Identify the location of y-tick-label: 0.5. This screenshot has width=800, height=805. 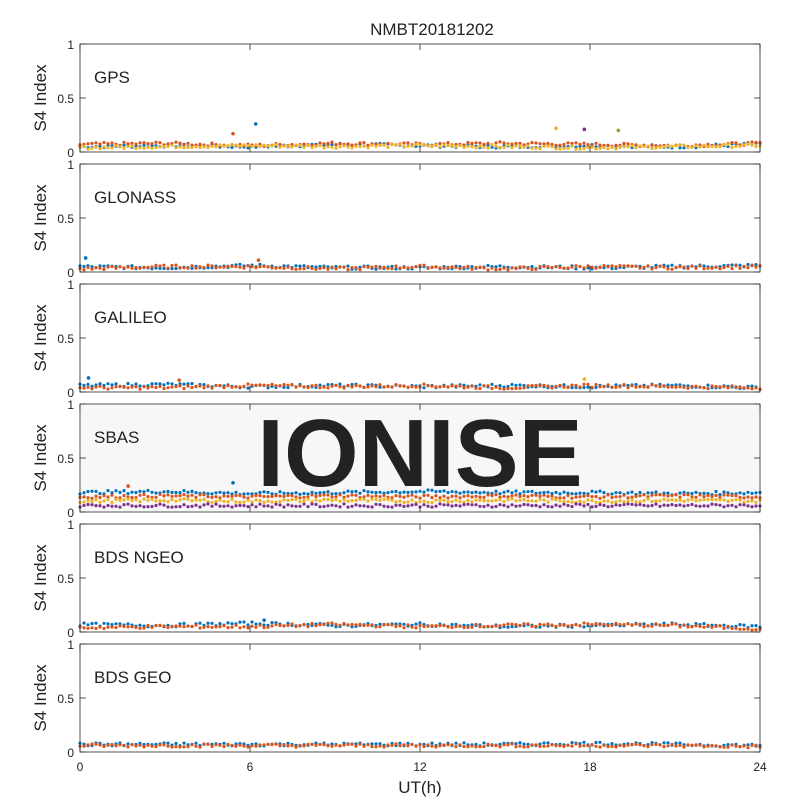
(65, 339).